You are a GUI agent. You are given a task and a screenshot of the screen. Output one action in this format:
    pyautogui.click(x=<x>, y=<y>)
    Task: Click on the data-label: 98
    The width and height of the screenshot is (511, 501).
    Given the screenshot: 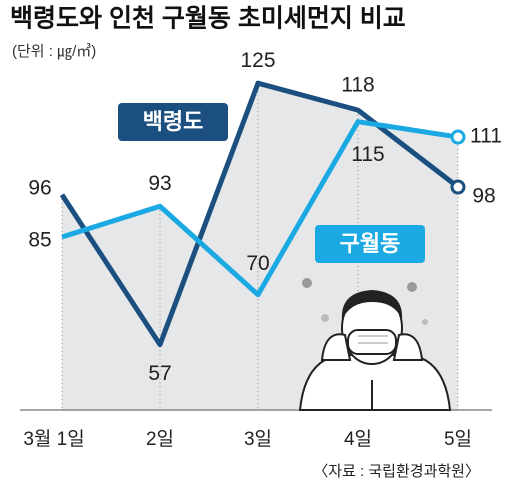 What is the action you would take?
    pyautogui.click(x=483, y=196)
    